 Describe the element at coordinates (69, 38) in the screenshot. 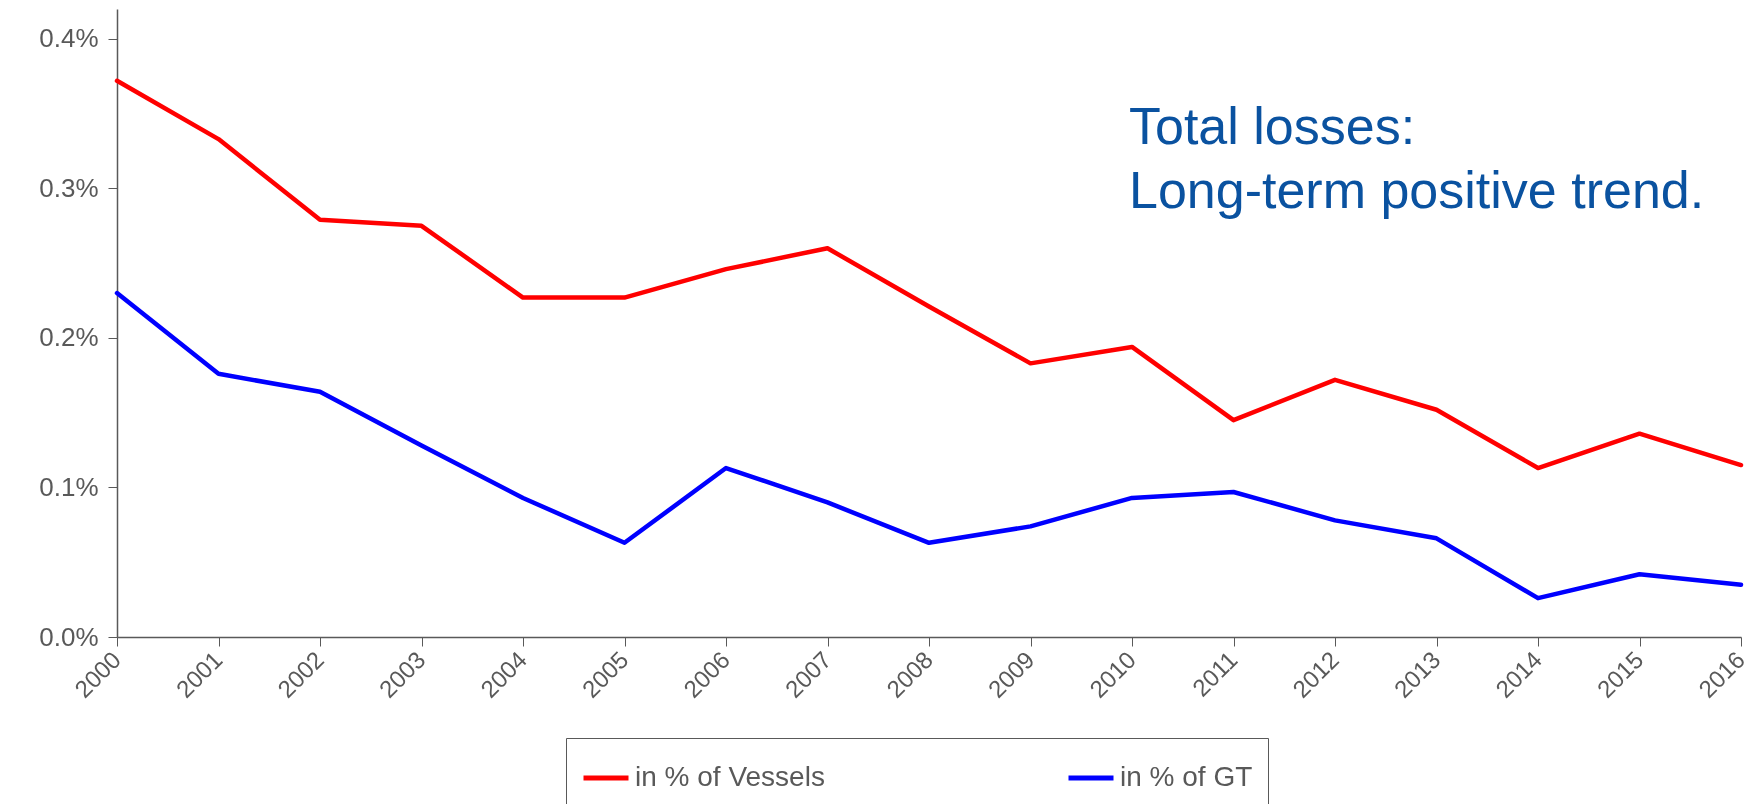

I see `y-tick-label: 0.4%` at that location.